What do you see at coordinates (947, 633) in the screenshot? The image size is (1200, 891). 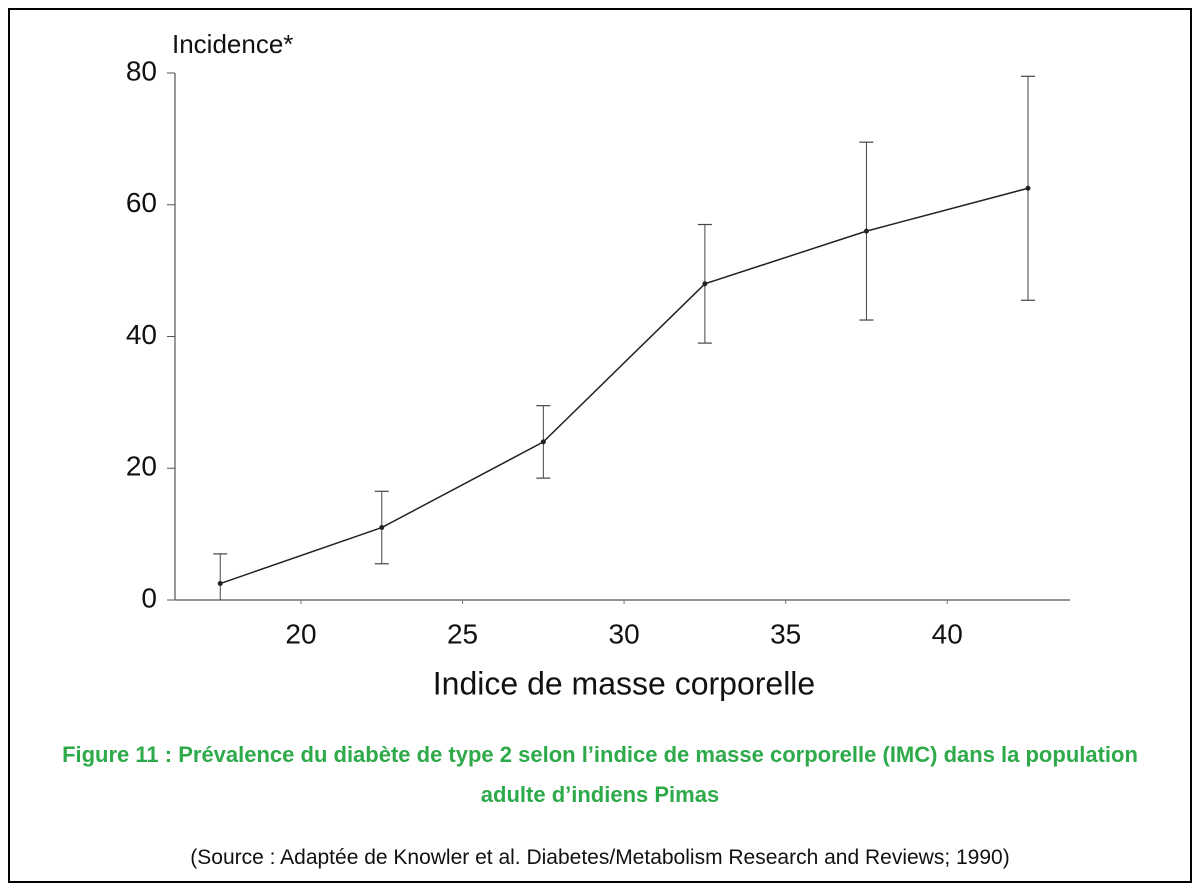 I see `x-tick-label: 40` at bounding box center [947, 633].